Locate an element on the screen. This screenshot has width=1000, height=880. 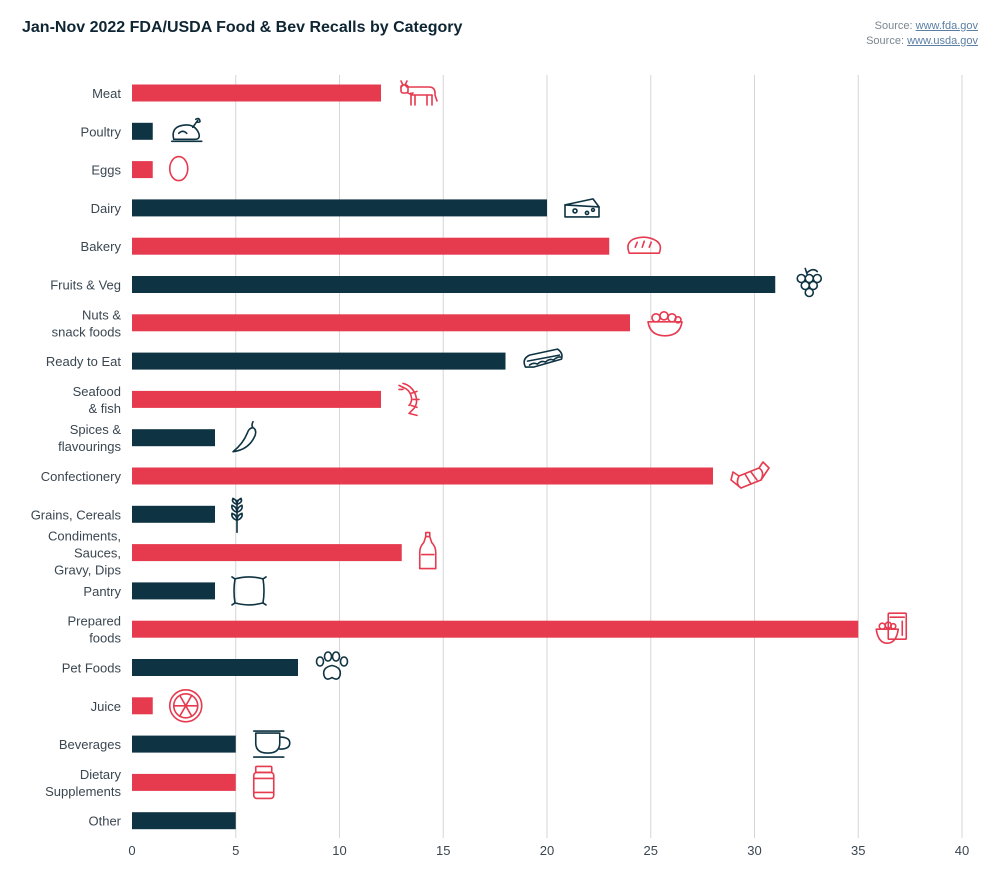
grapes-icon is located at coordinates (809, 282).